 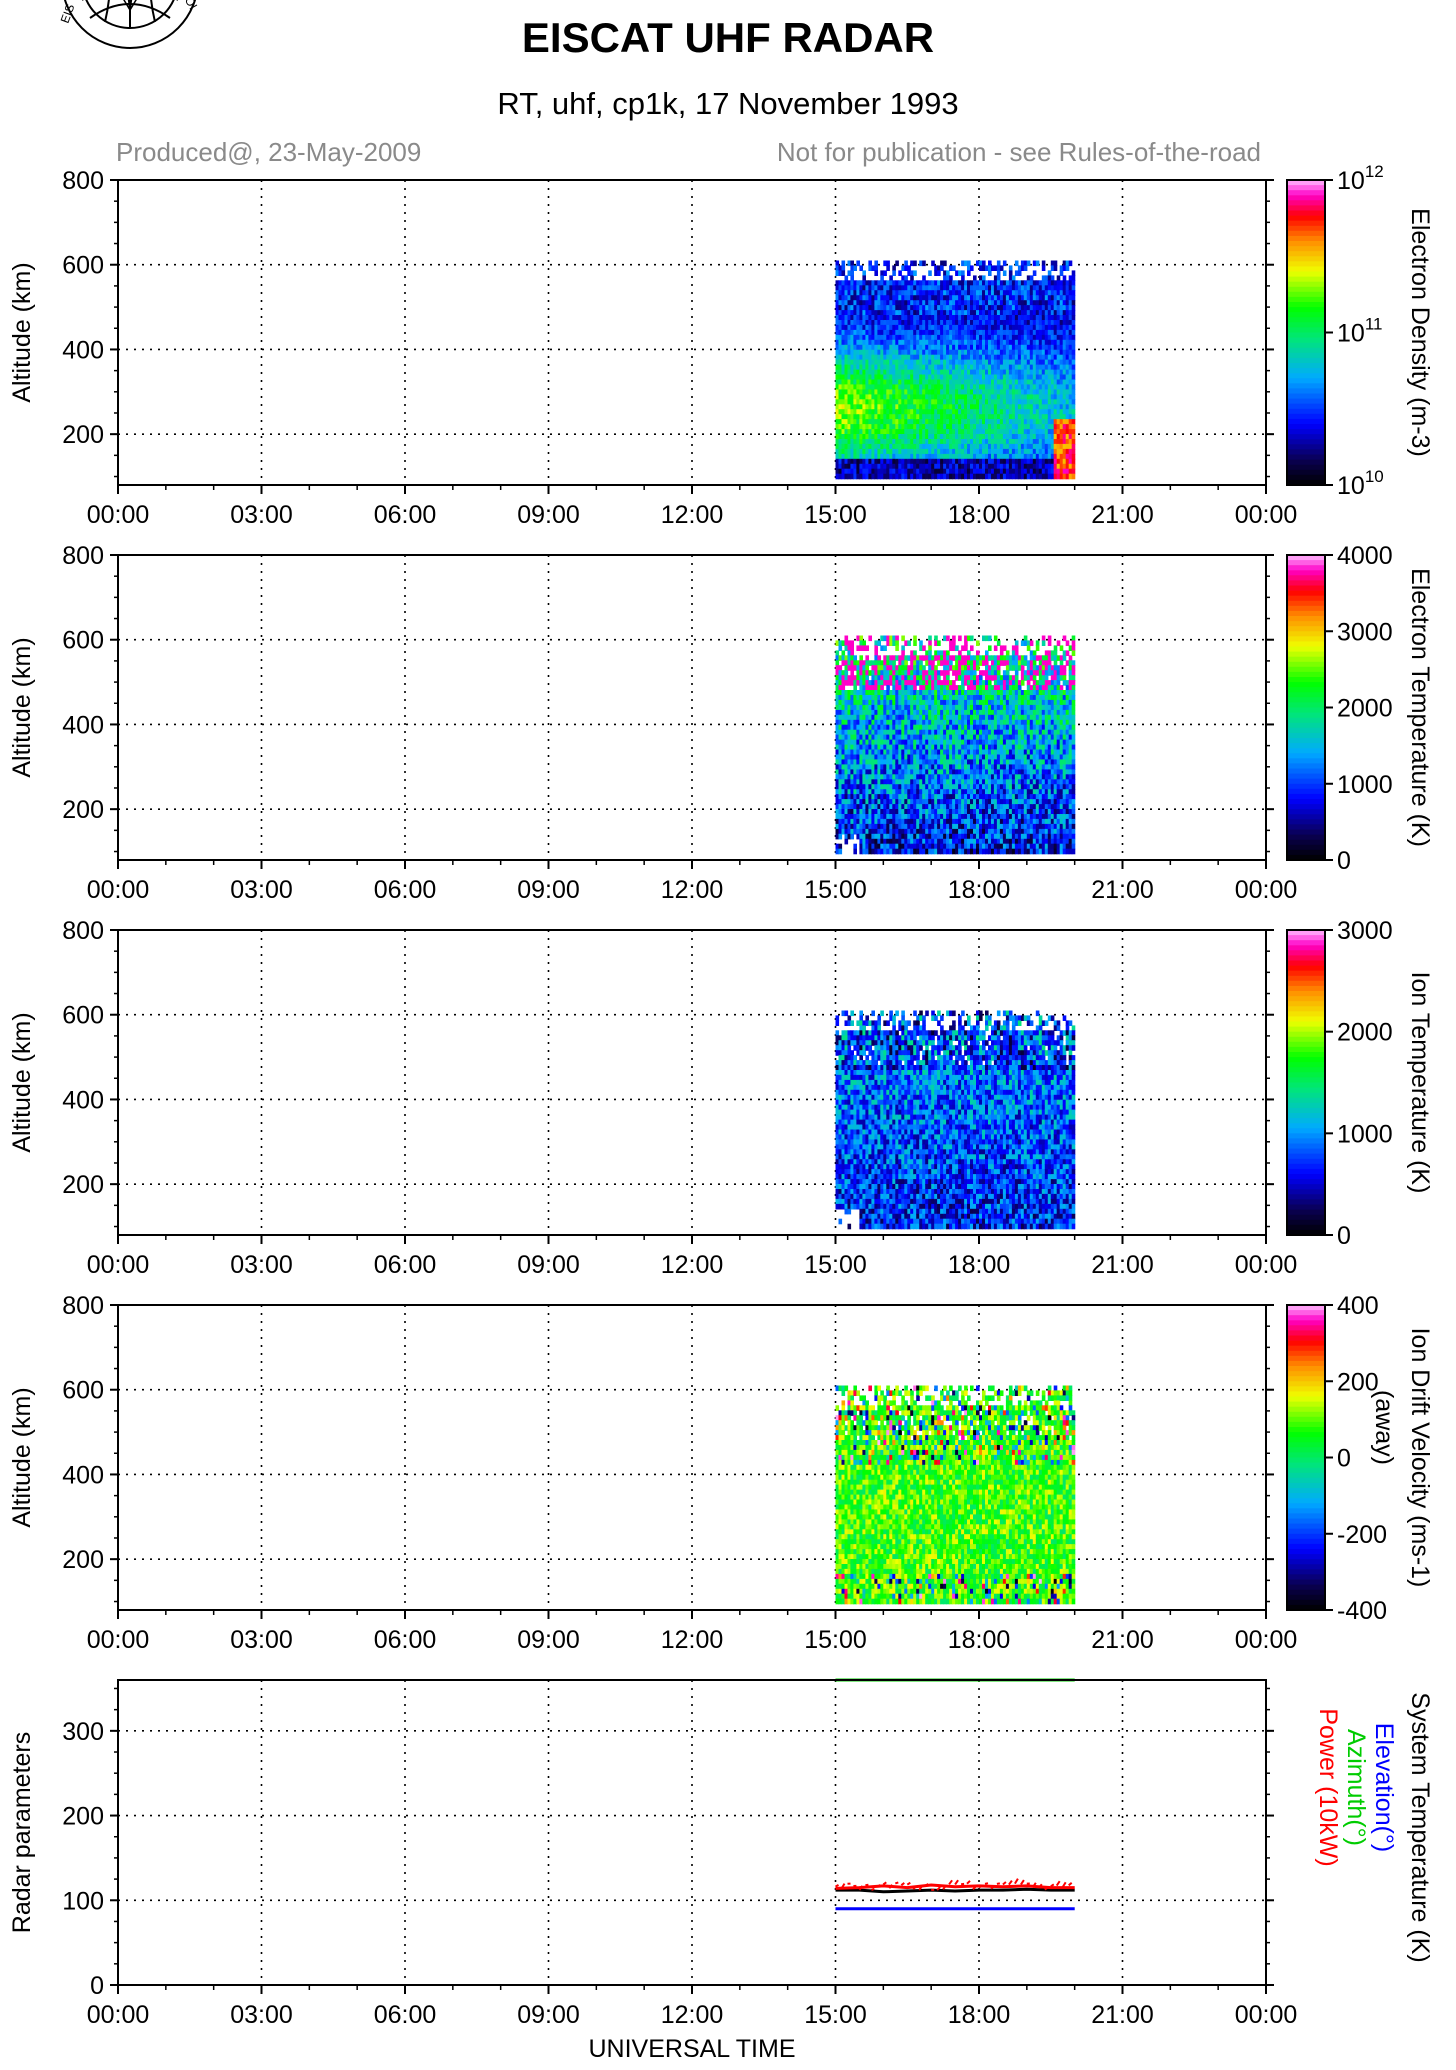 What do you see at coordinates (835, 515) in the screenshot?
I see `x-tick-label: 15:00` at bounding box center [835, 515].